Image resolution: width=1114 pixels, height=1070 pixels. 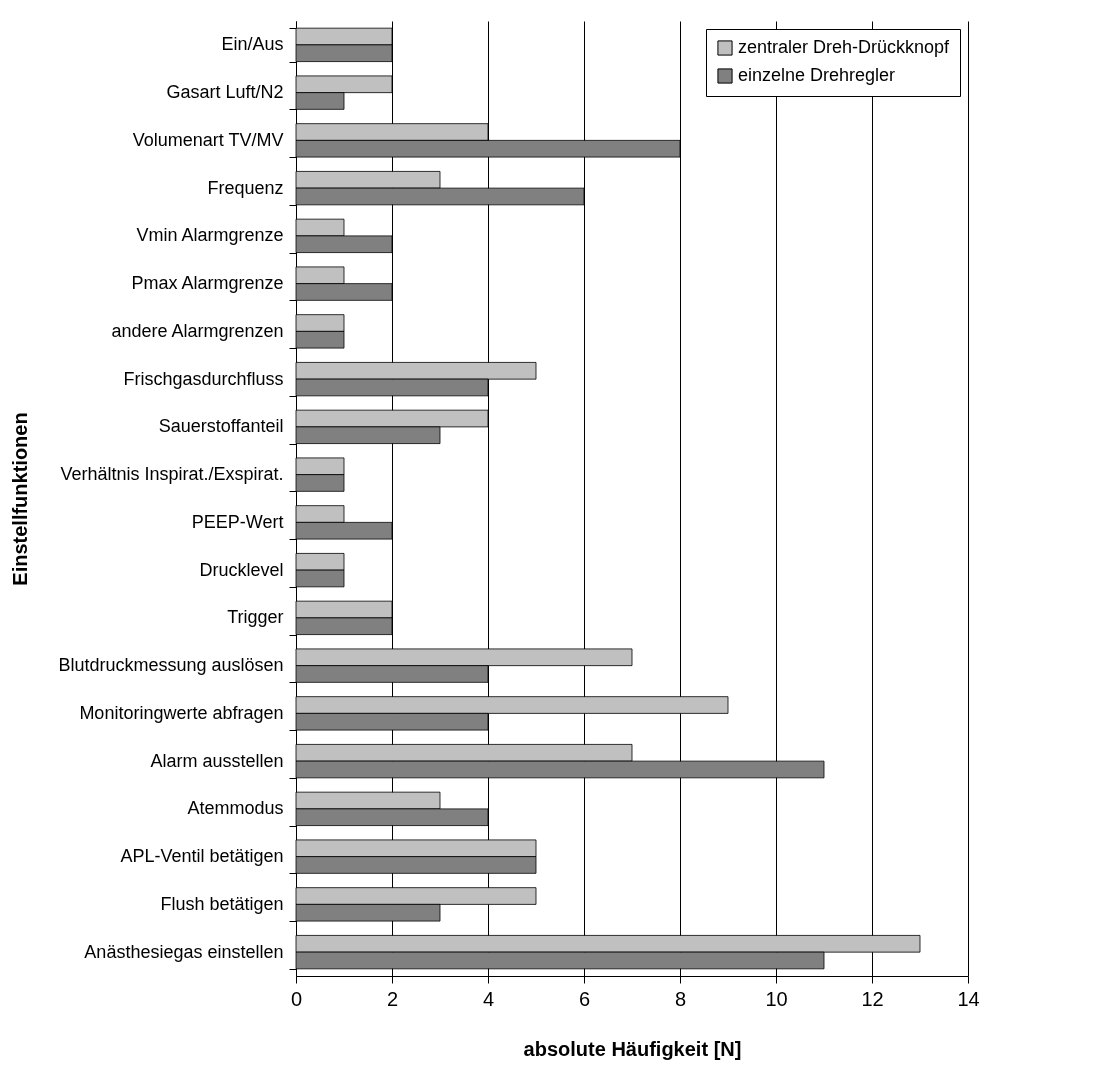 What do you see at coordinates (181, 712) in the screenshot?
I see `y-tick-label: Monitoringwerte abfragen` at bounding box center [181, 712].